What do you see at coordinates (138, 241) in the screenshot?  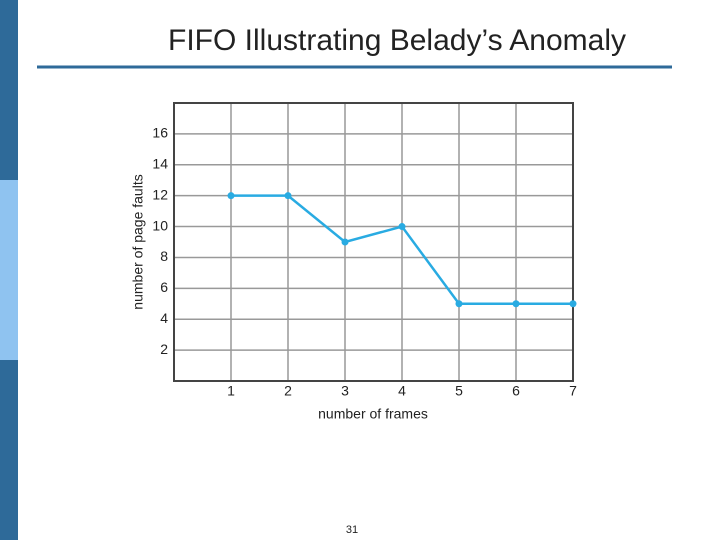 I see `y-axis-label: number of page faults` at bounding box center [138, 241].